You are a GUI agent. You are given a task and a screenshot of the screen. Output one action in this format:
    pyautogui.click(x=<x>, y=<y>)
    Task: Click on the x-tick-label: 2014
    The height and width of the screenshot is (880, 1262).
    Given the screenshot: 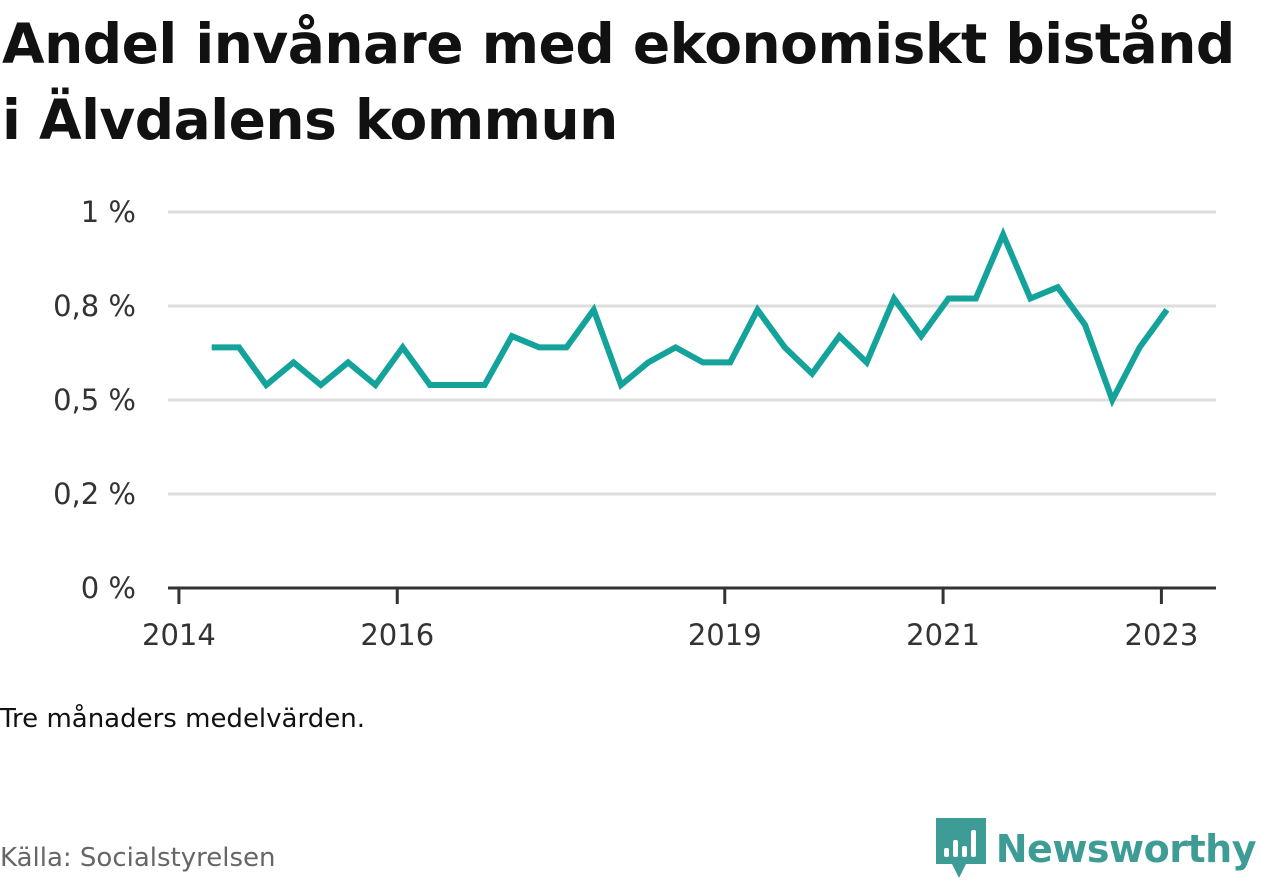 What is the action you would take?
    pyautogui.click(x=179, y=635)
    